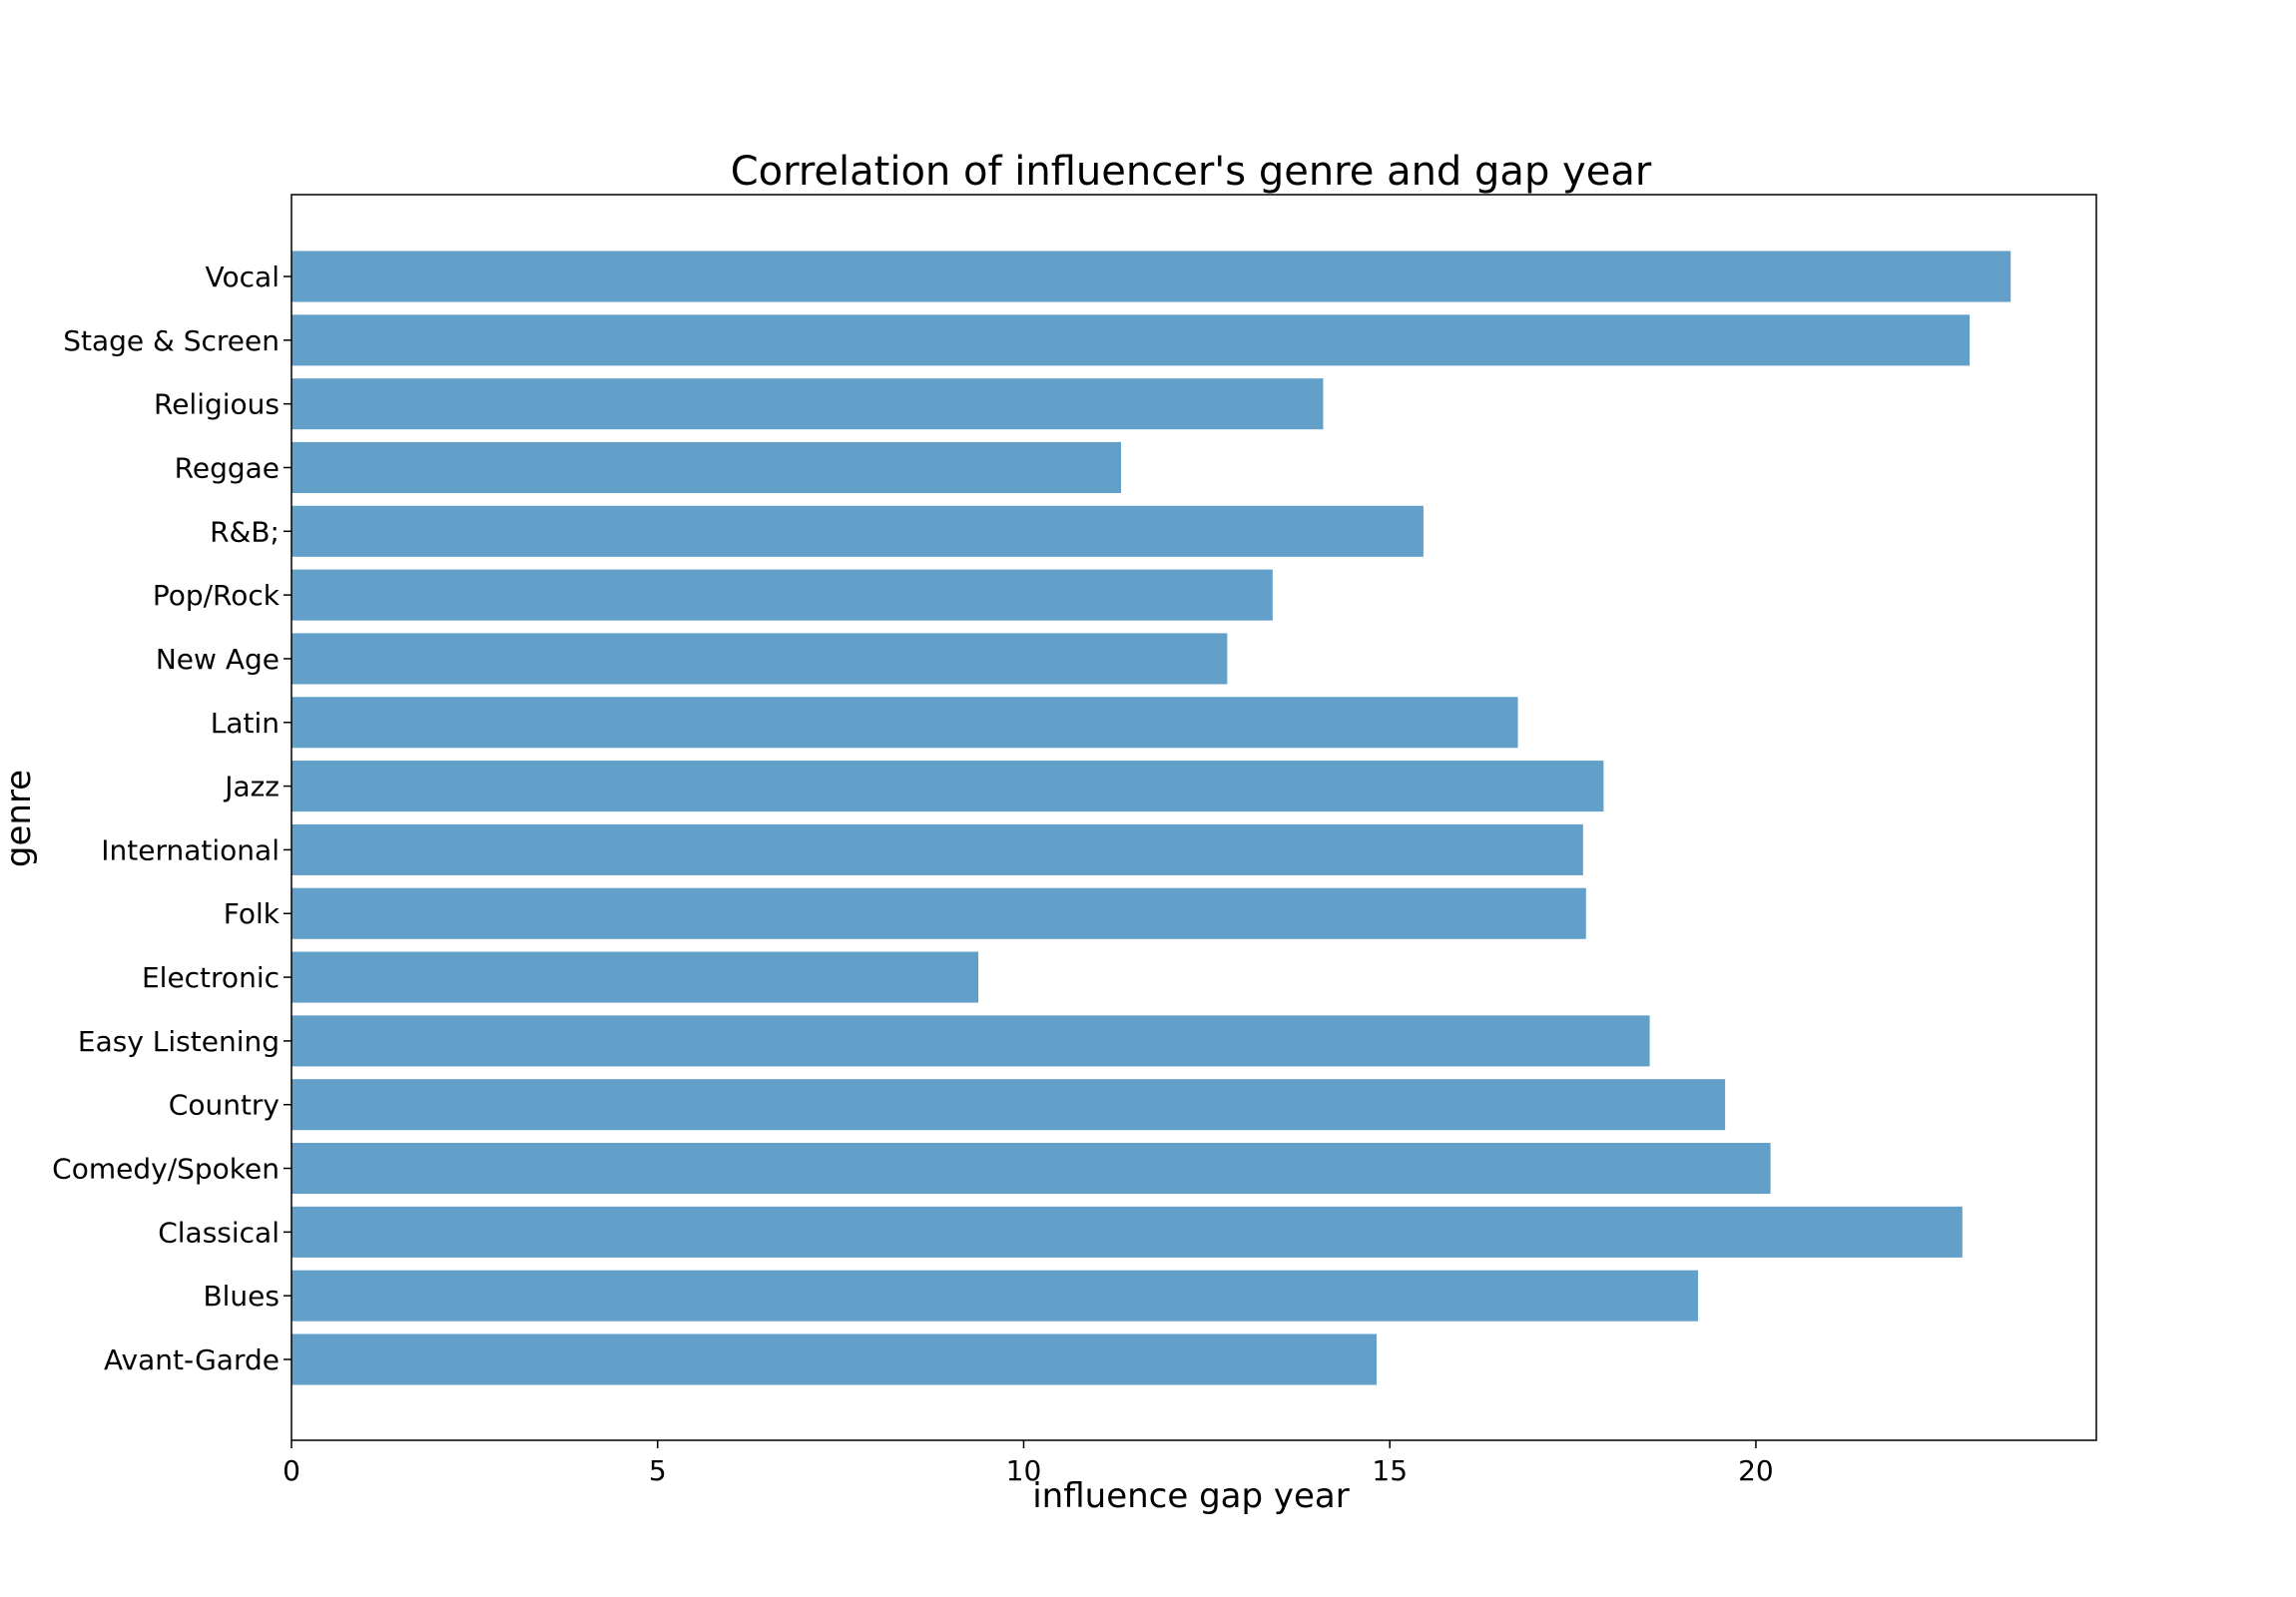 Image resolution: width=2296 pixels, height=1597 pixels. I want to click on bar-stage-screen, so click(1131, 340).